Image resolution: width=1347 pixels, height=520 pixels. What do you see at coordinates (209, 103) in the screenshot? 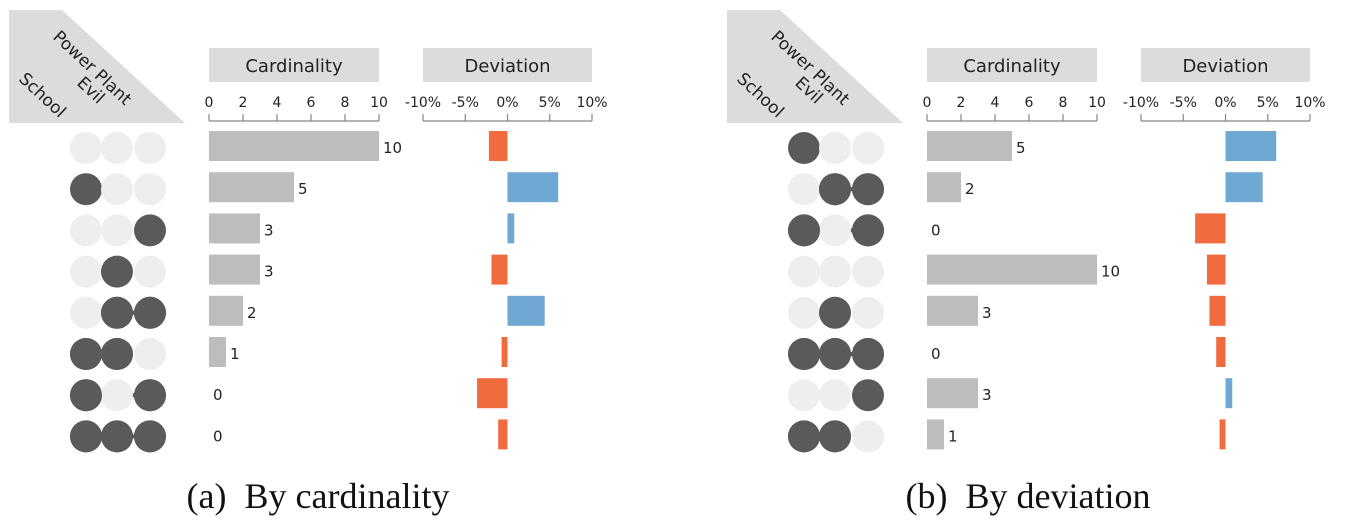
I see `cardinality-tick-label: 0` at bounding box center [209, 103].